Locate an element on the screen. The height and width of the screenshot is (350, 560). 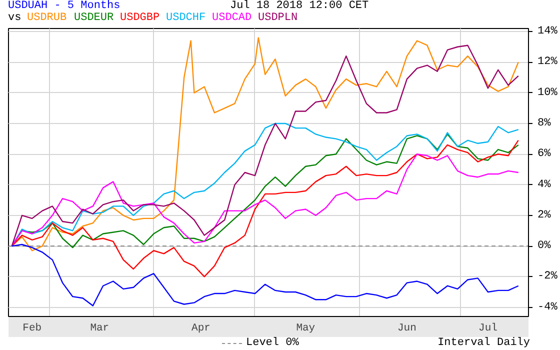
legend-title: vs is located at coordinates (15, 18).